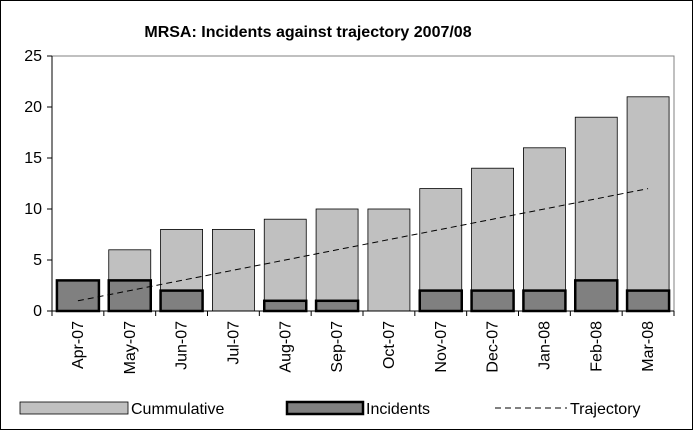  What do you see at coordinates (648, 346) in the screenshot?
I see `x-tick-label: Mar-08` at bounding box center [648, 346].